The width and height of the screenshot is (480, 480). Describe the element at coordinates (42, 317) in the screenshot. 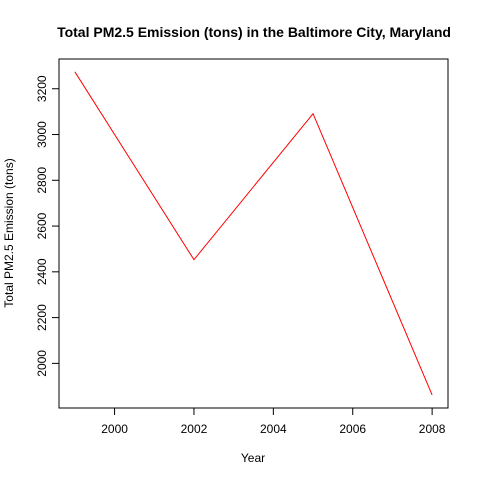

I see `y-tick-label-2200: 2200` at that location.